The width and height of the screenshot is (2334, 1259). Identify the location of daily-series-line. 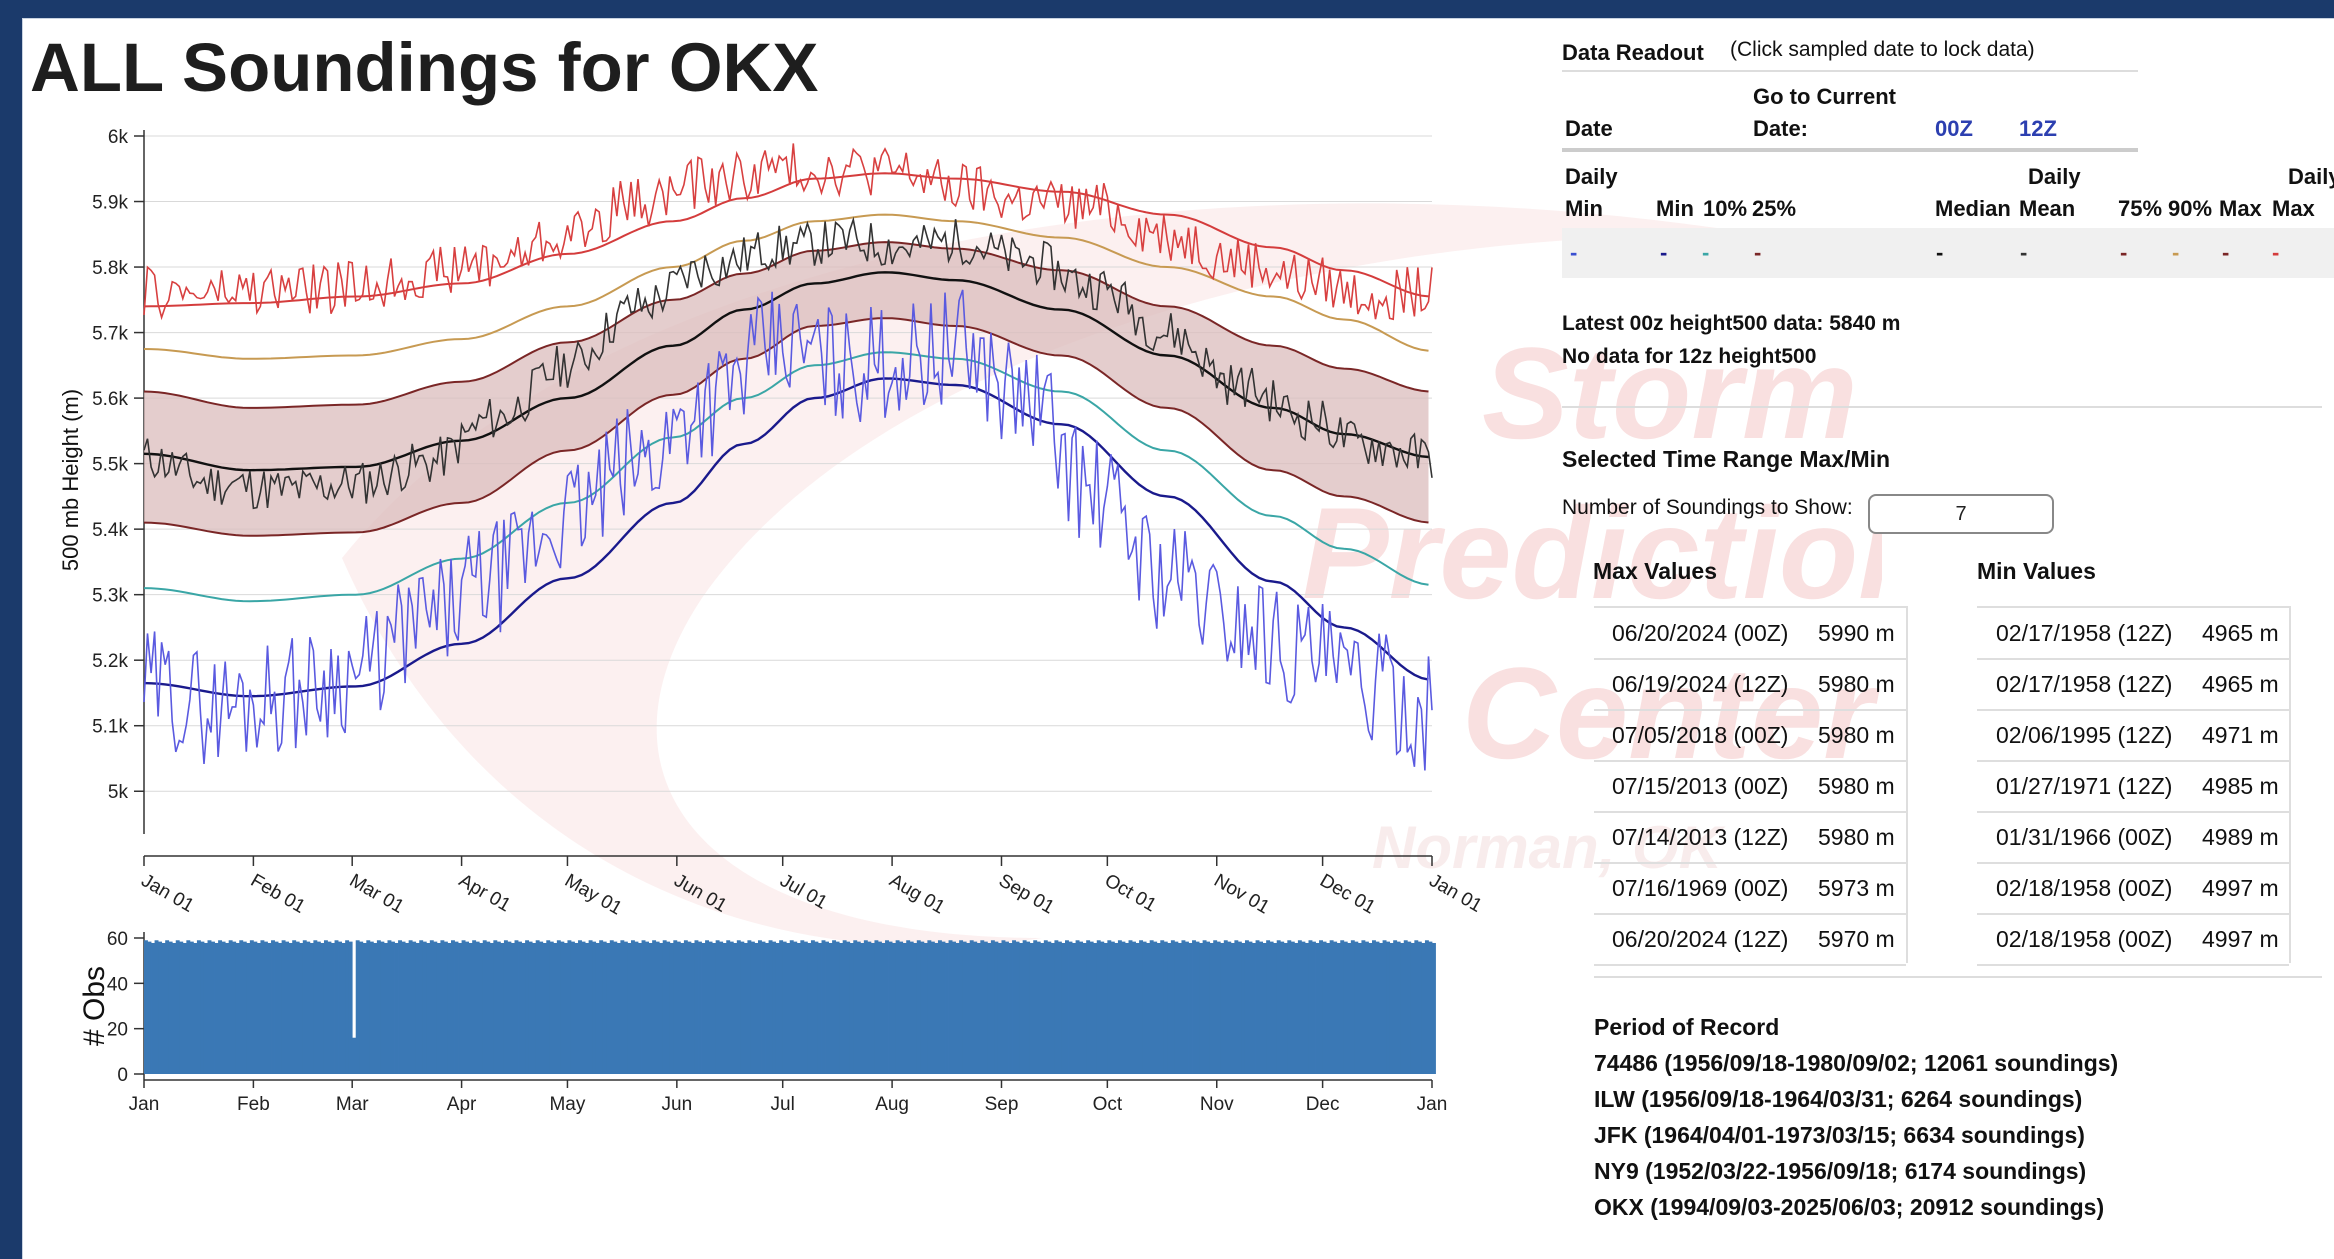
(788, 232).